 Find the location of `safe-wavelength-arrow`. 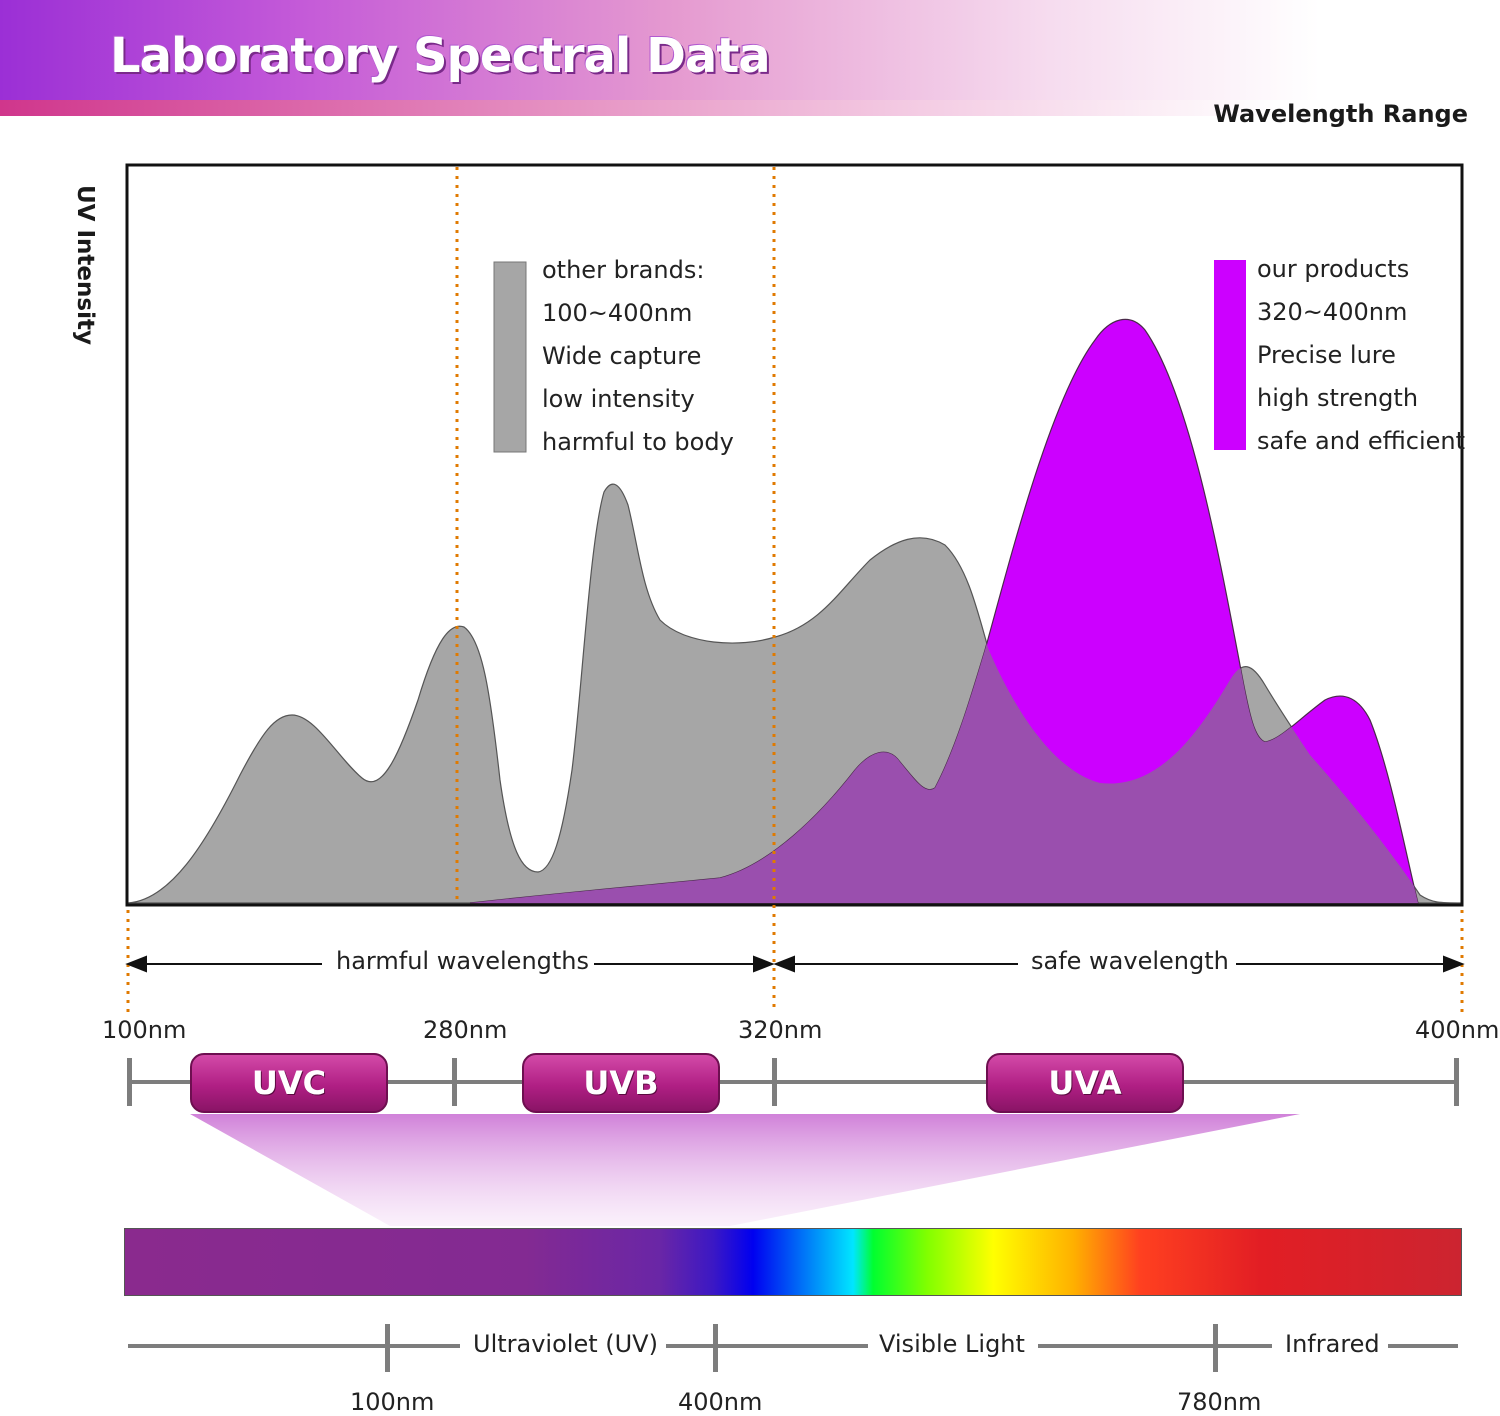

safe-wavelength-arrow is located at coordinates (1119, 964).